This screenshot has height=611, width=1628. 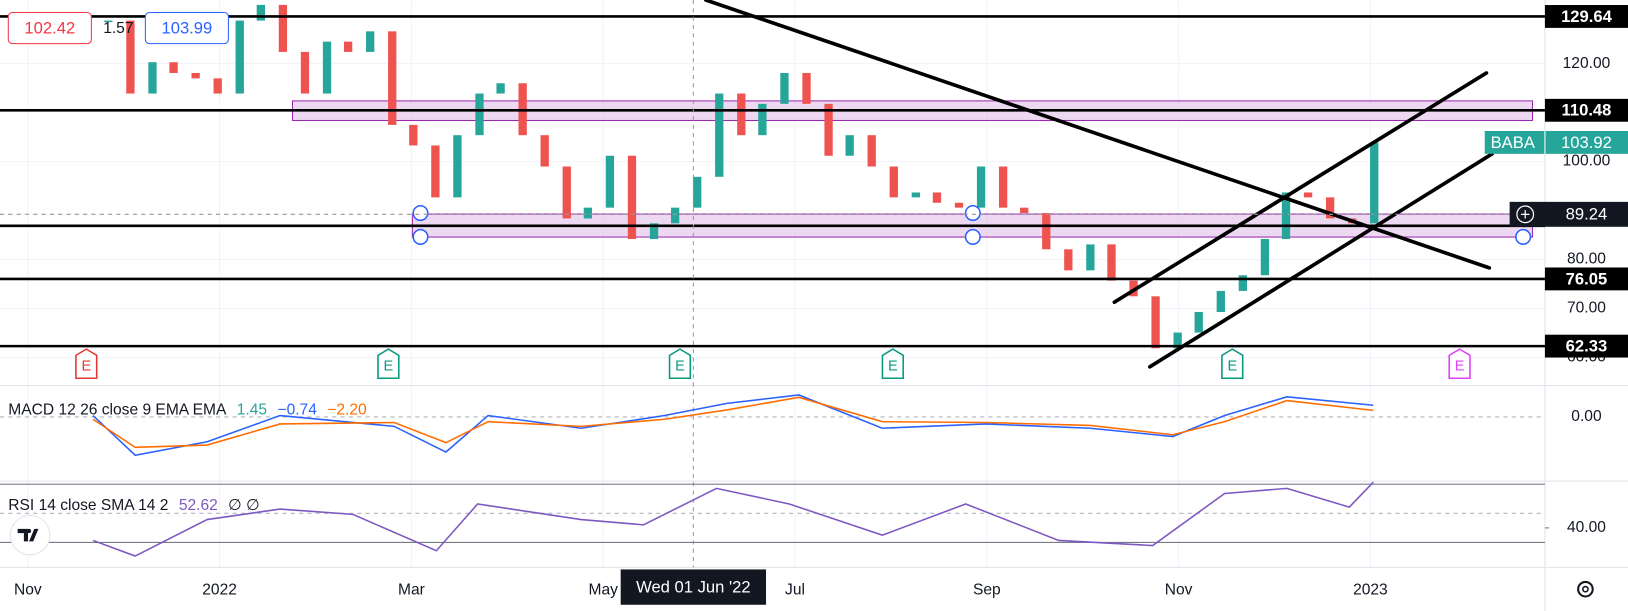 I want to click on symbol-label-bg, so click(x=1556, y=142).